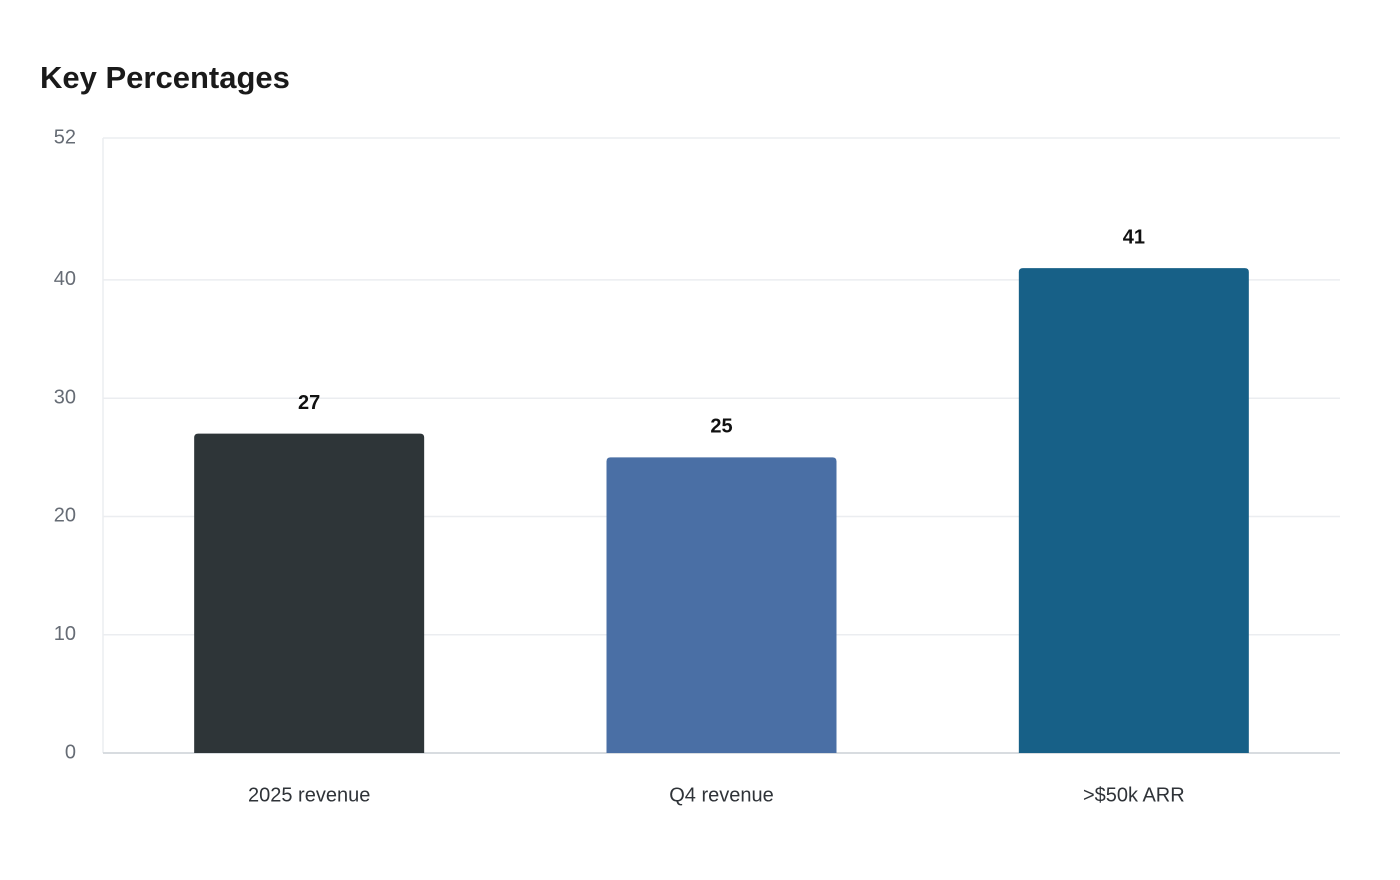  Describe the element at coordinates (70, 752) in the screenshot. I see `y-tick-label: 0` at that location.